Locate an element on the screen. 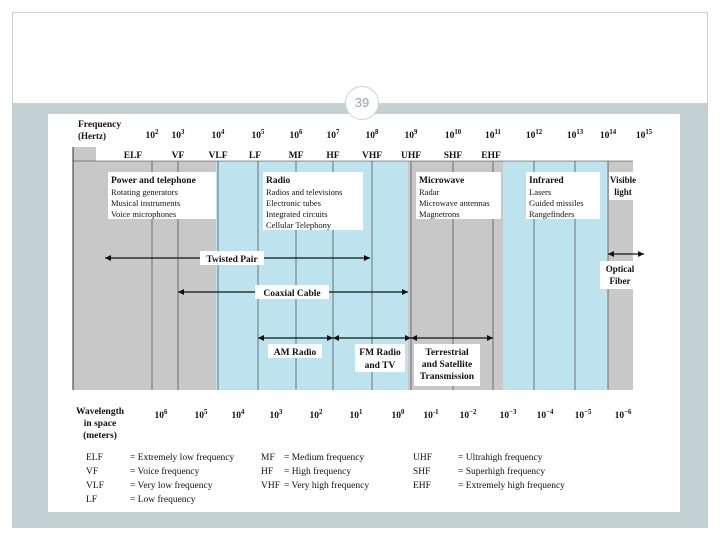 This screenshot has height=540, width=720. band-label: EHF is located at coordinates (491, 156).